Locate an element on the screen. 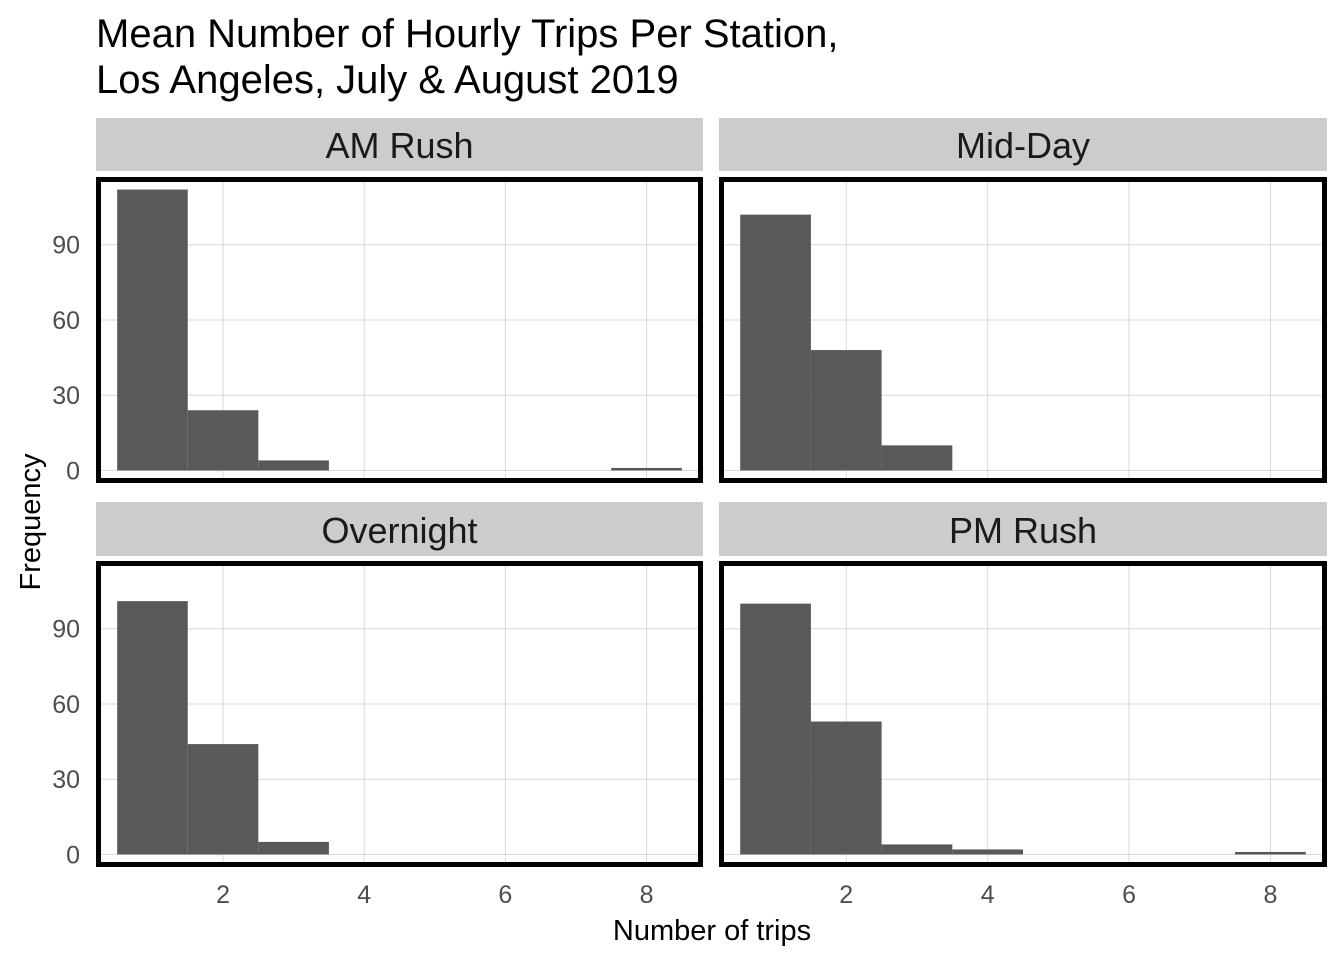 The height and width of the screenshot is (960, 1344). panel-border-overnight is located at coordinates (399, 714).